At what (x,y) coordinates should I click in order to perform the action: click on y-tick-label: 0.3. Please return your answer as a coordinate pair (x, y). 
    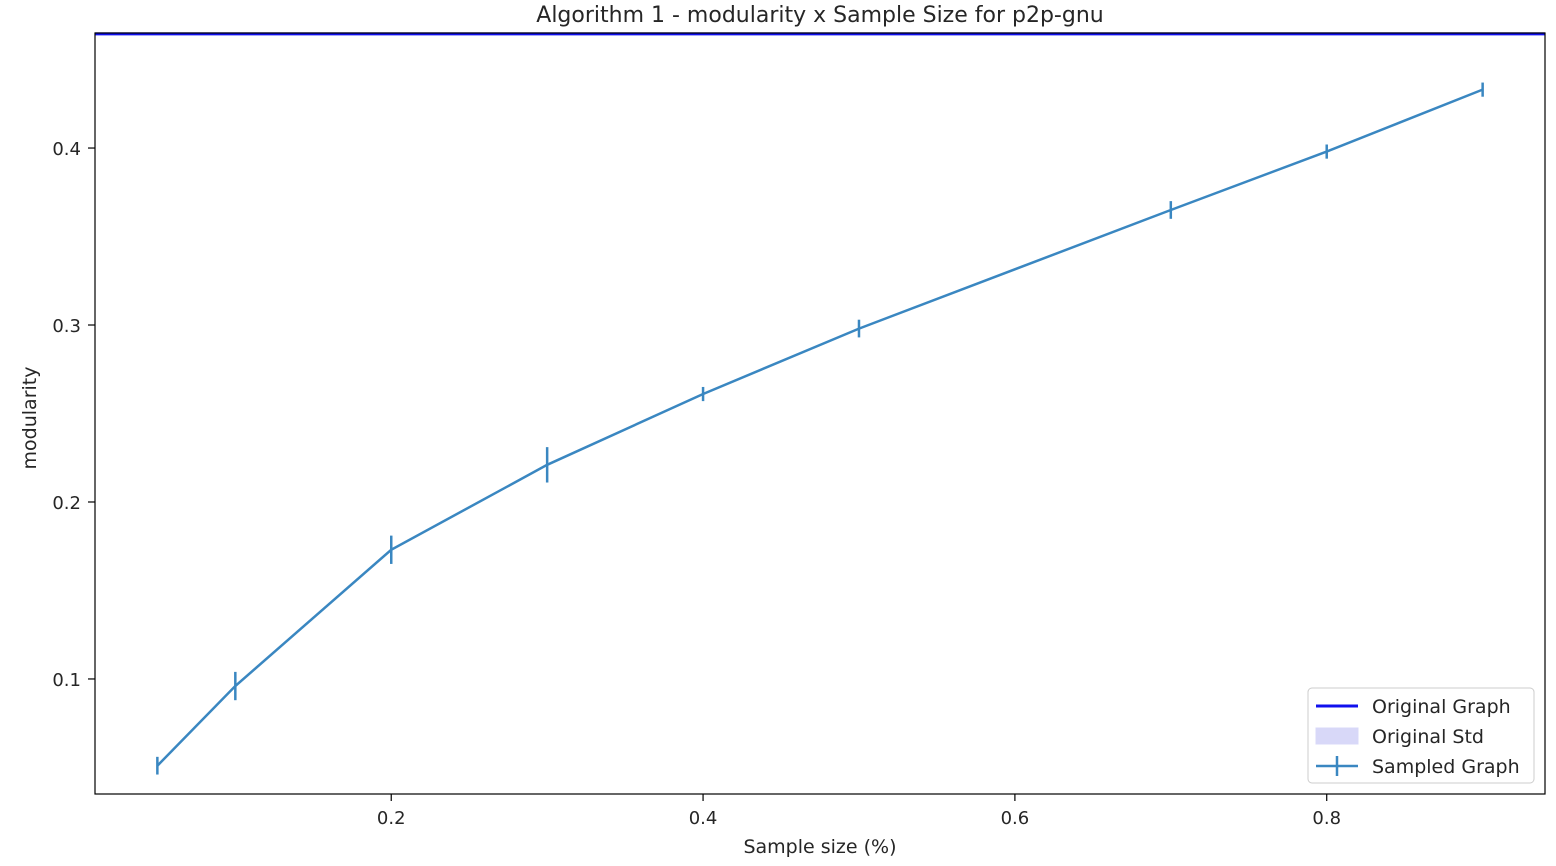
    Looking at the image, I should click on (66, 326).